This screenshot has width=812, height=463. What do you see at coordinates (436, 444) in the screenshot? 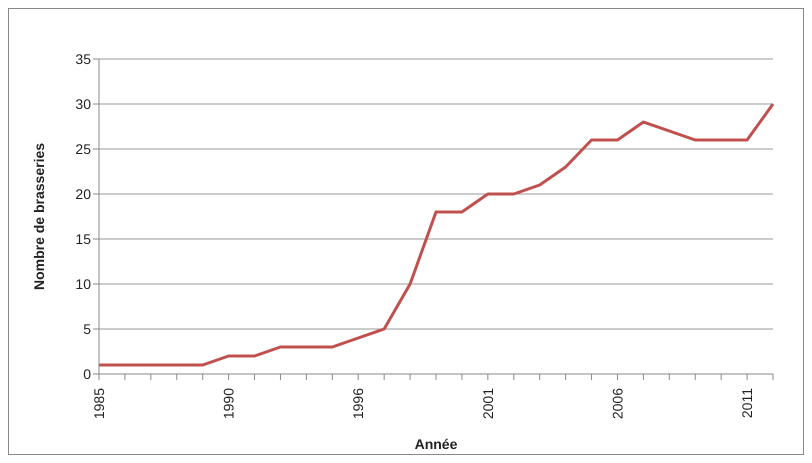
I see `x-axis-title: Année` at bounding box center [436, 444].